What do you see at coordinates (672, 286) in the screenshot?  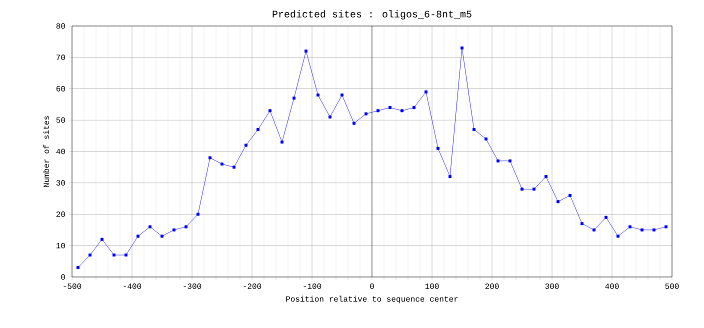 I see `x-tick-label: 500` at bounding box center [672, 286].